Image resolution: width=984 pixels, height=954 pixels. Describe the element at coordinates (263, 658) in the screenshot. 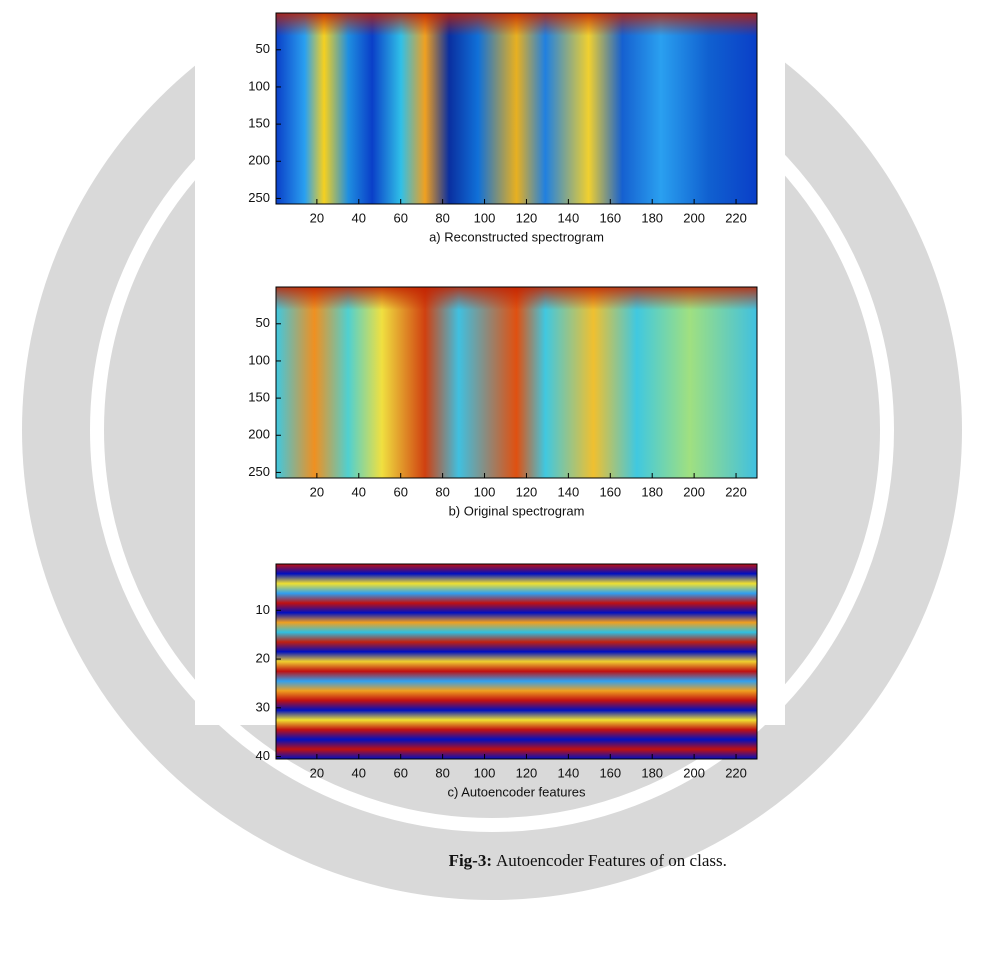

I see `y-tick-label: 20` at that location.